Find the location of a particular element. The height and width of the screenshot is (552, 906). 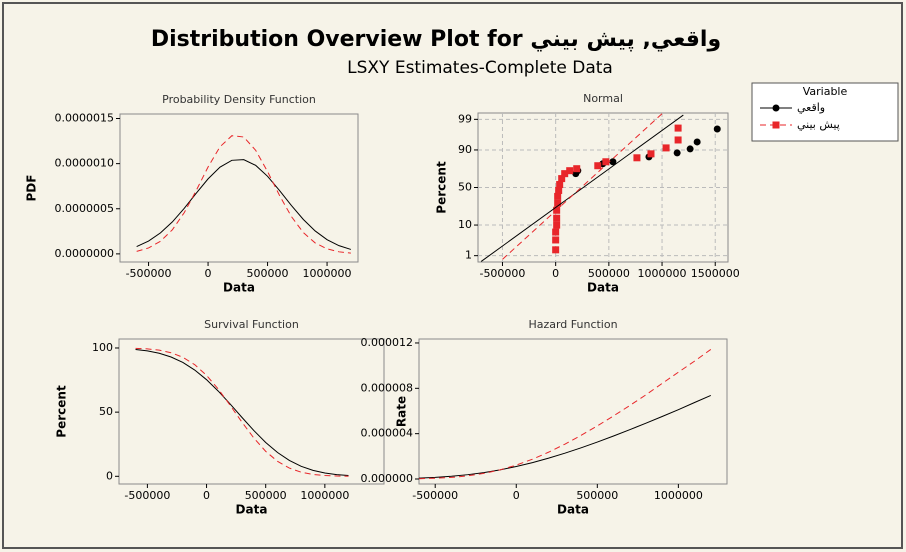

y-tick-label: 0.0000010 is located at coordinates (85, 163).